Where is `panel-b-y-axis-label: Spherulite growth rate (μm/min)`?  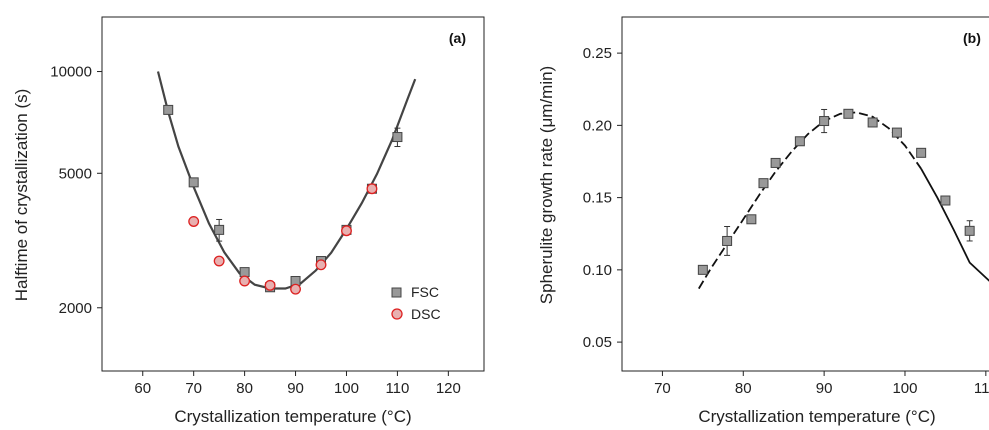
panel-b-y-axis-label: Spherulite growth rate (μm/min) is located at coordinates (546, 185).